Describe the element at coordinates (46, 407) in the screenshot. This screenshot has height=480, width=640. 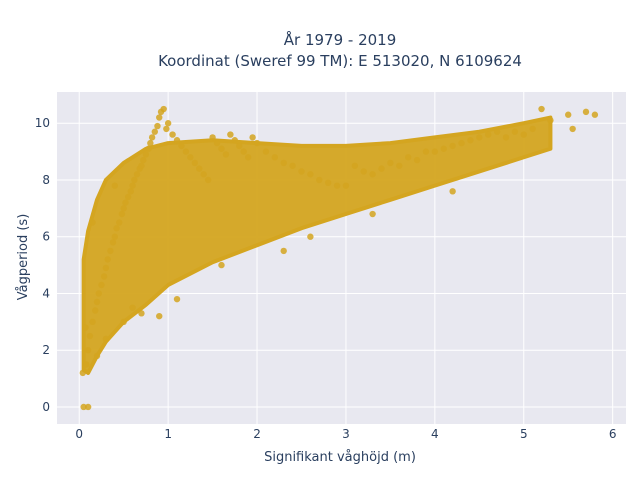
I see `y-tick-label: 0` at that location.